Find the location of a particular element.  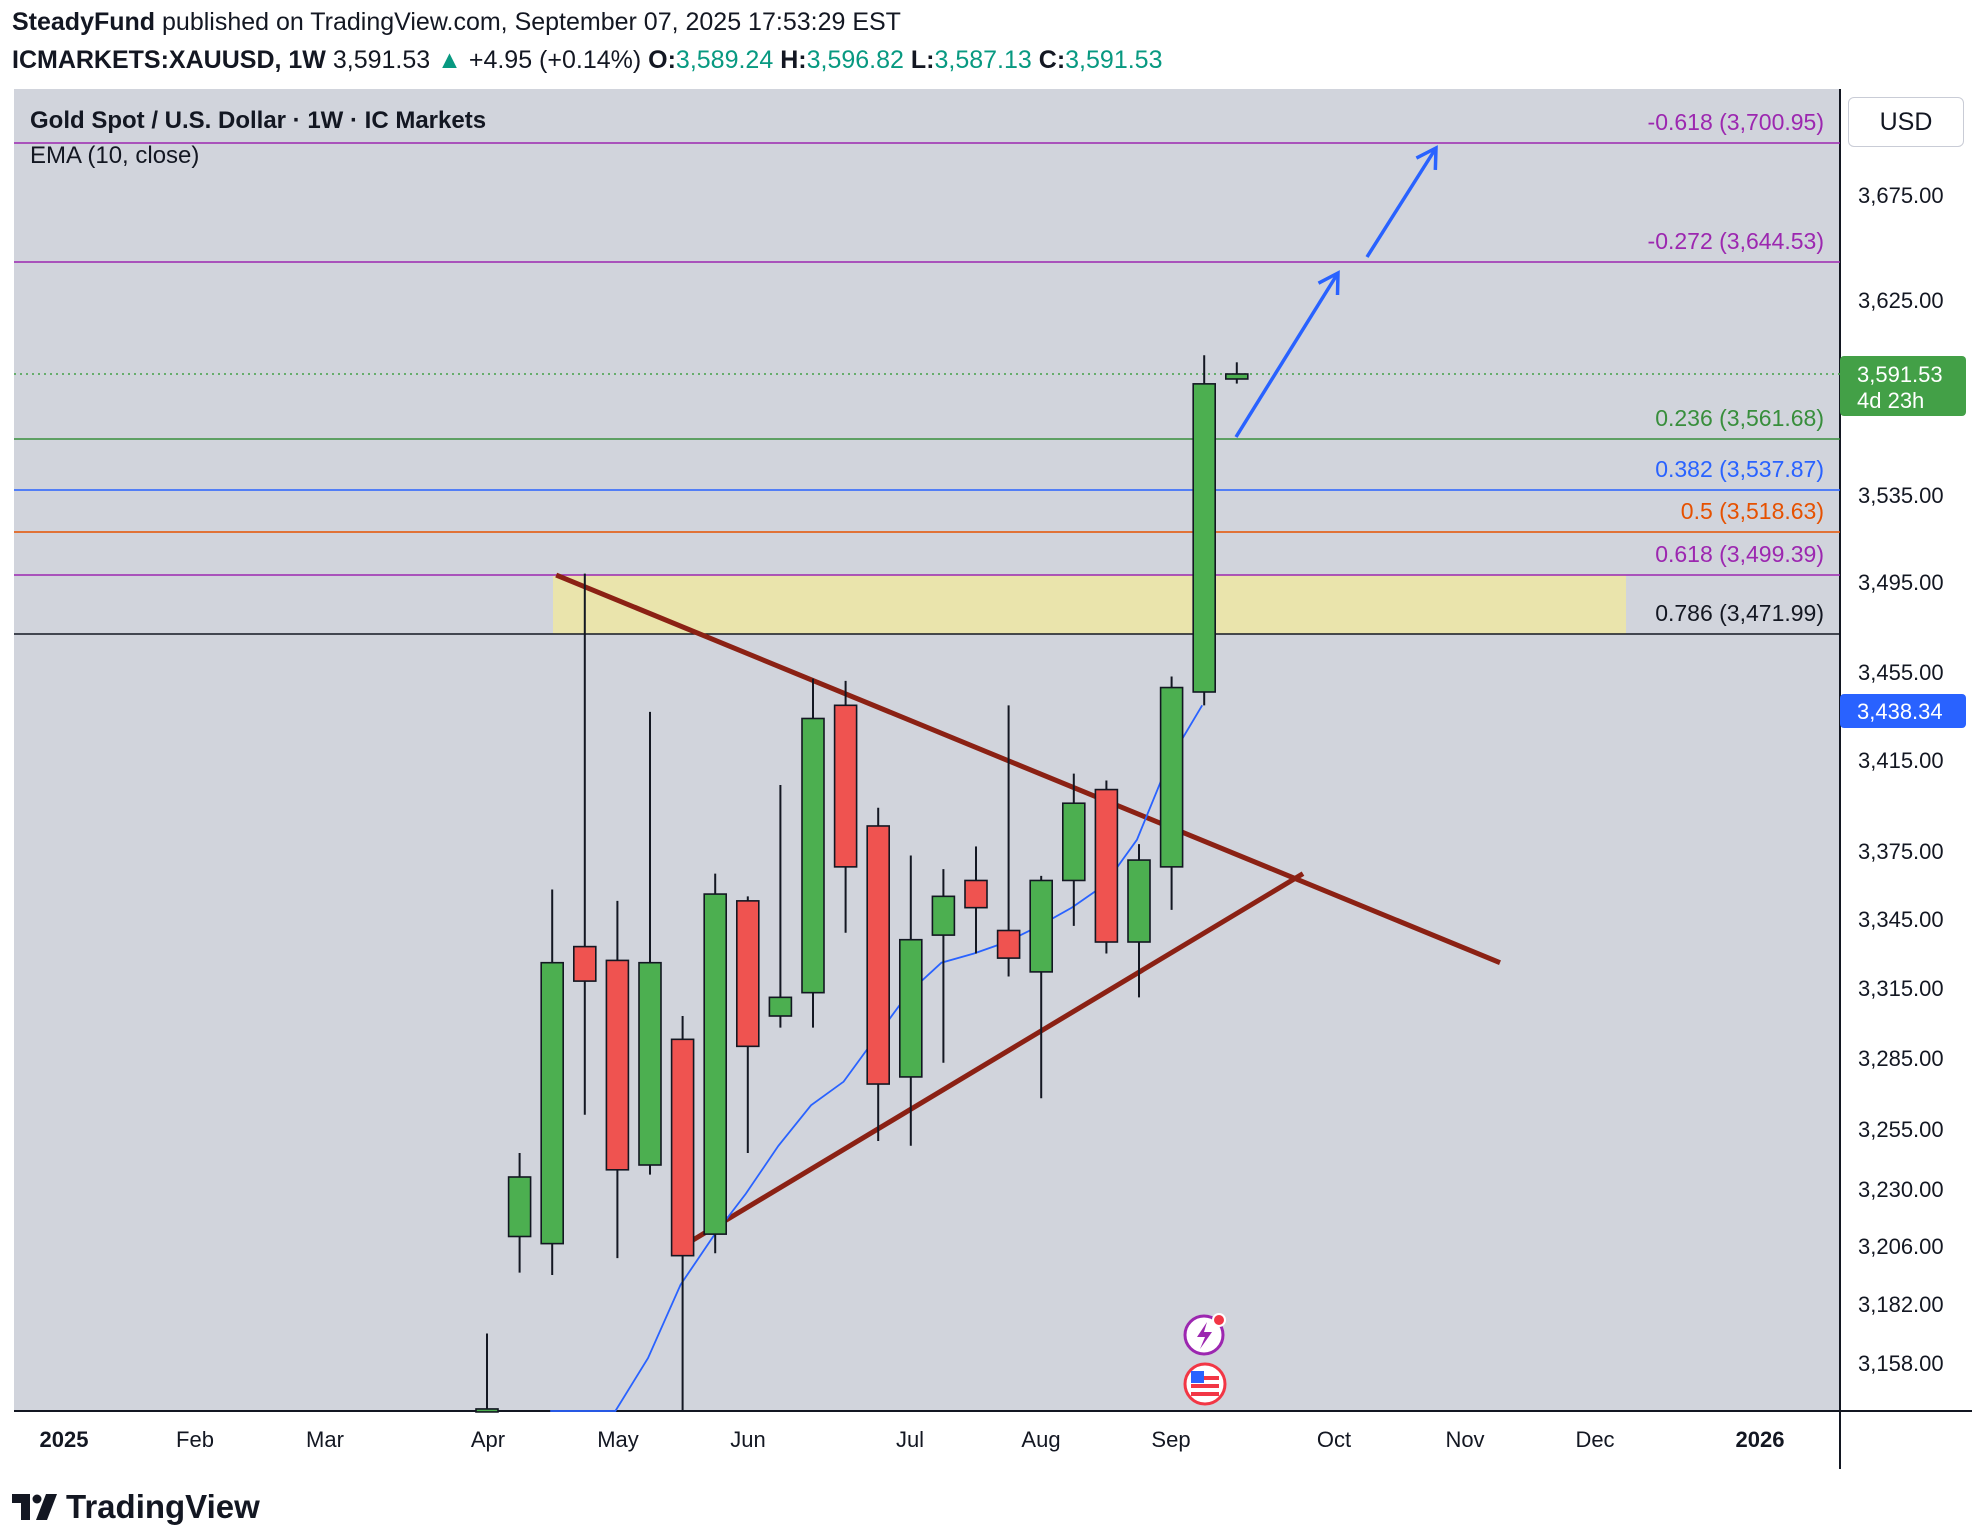

change-arrow: ▲ is located at coordinates (449, 60).